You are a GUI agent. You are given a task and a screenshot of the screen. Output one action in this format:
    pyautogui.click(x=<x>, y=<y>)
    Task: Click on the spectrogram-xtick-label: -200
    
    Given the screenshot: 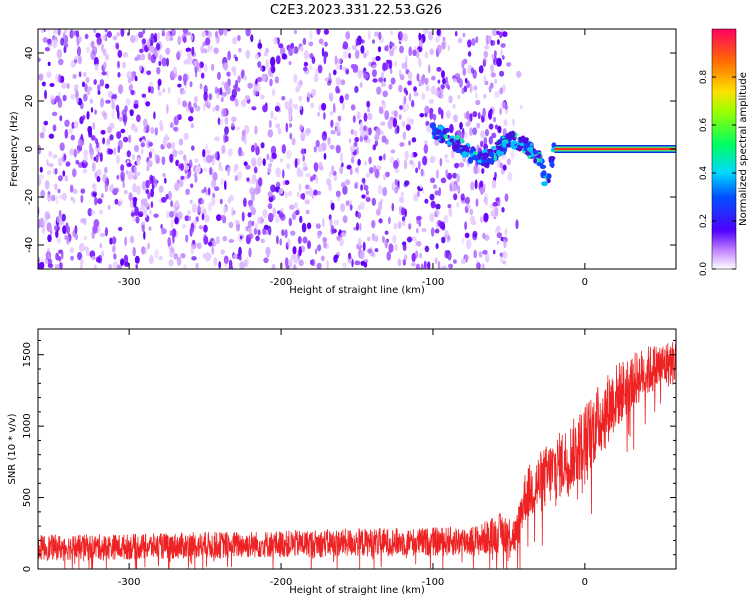 What is the action you would take?
    pyautogui.click(x=281, y=282)
    